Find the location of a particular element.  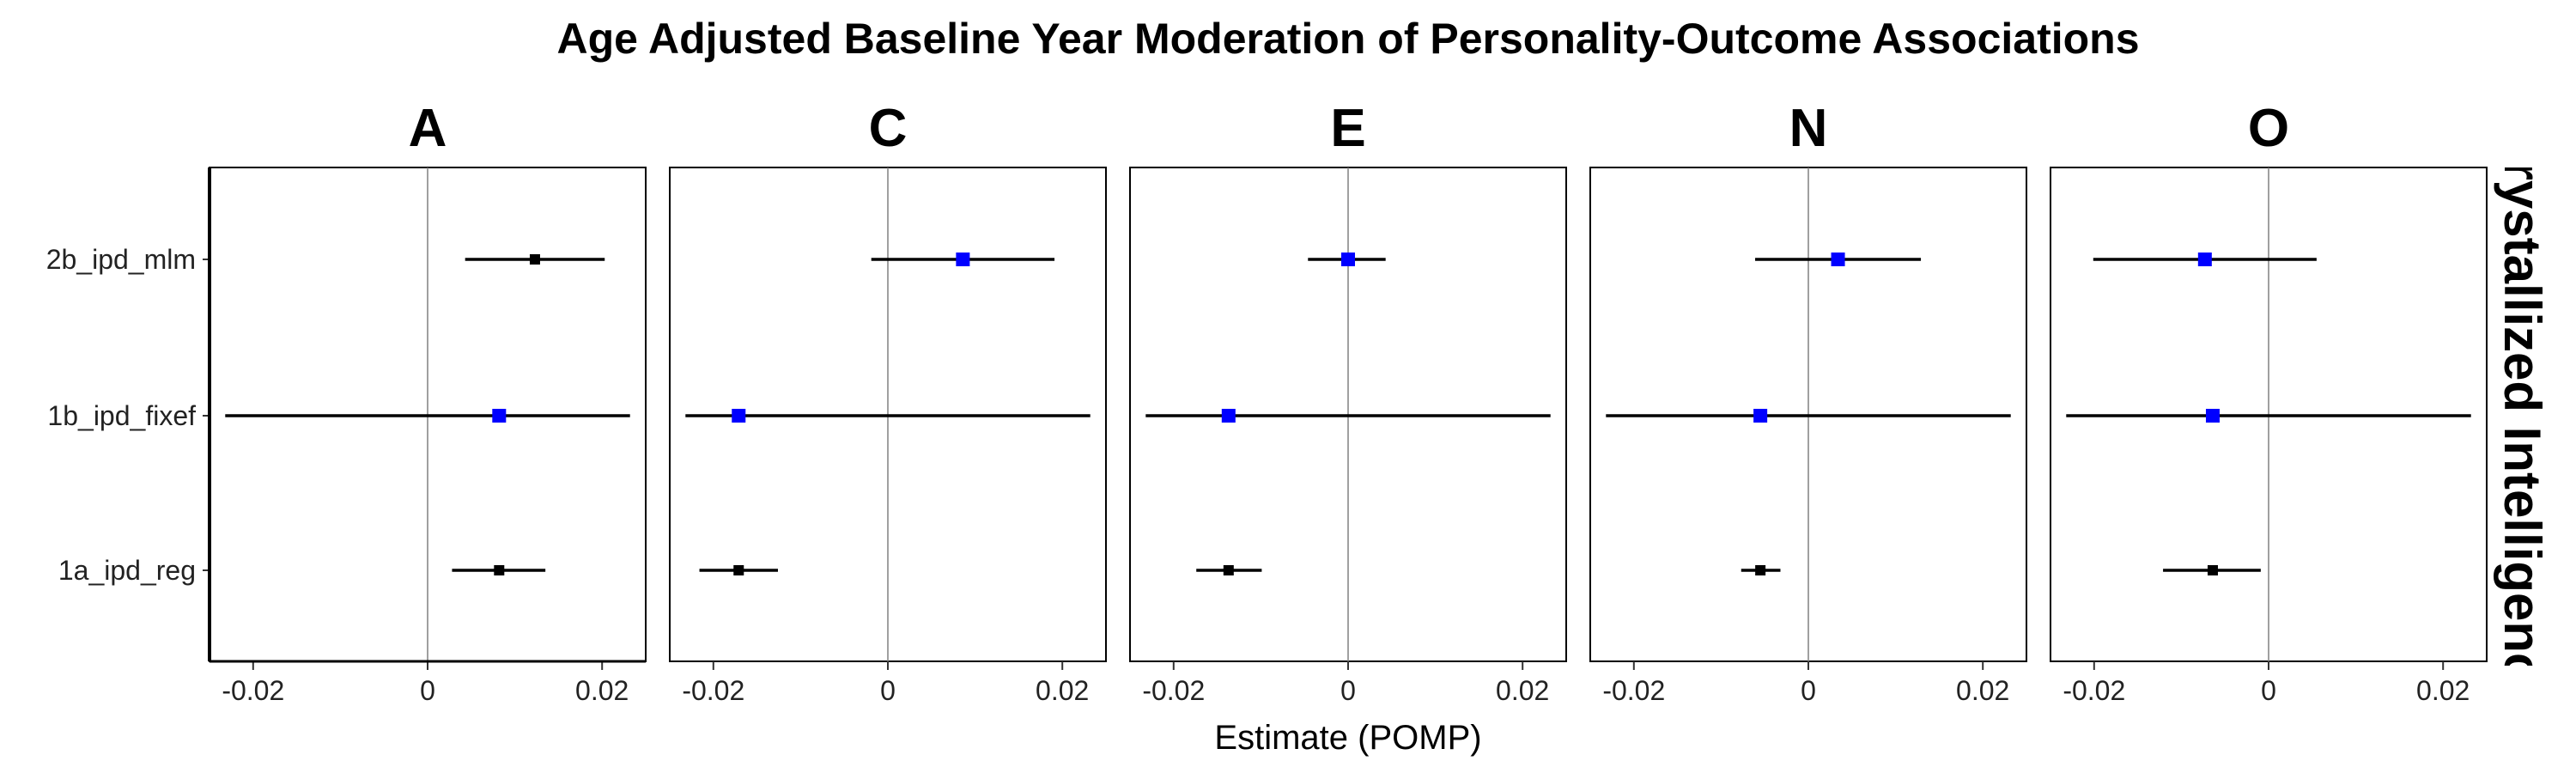

right-strip: Crystallized Intelligence is located at coordinates (2522, 416).